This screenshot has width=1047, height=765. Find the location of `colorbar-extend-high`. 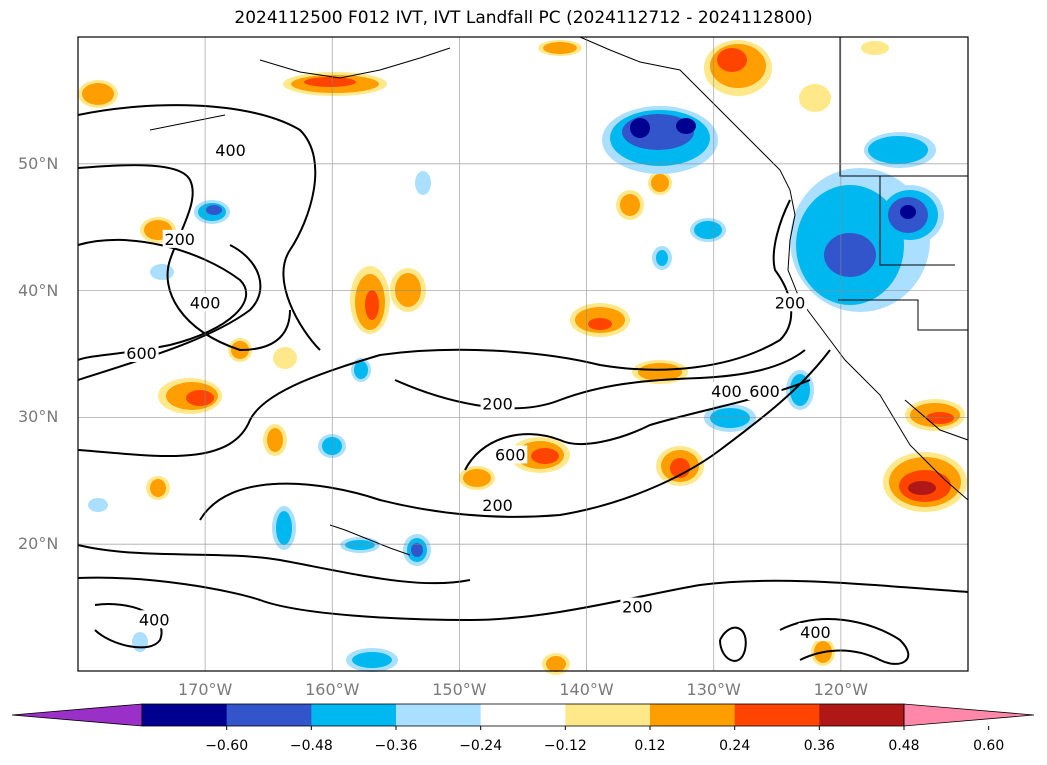

colorbar-extend-high is located at coordinates (969, 715).